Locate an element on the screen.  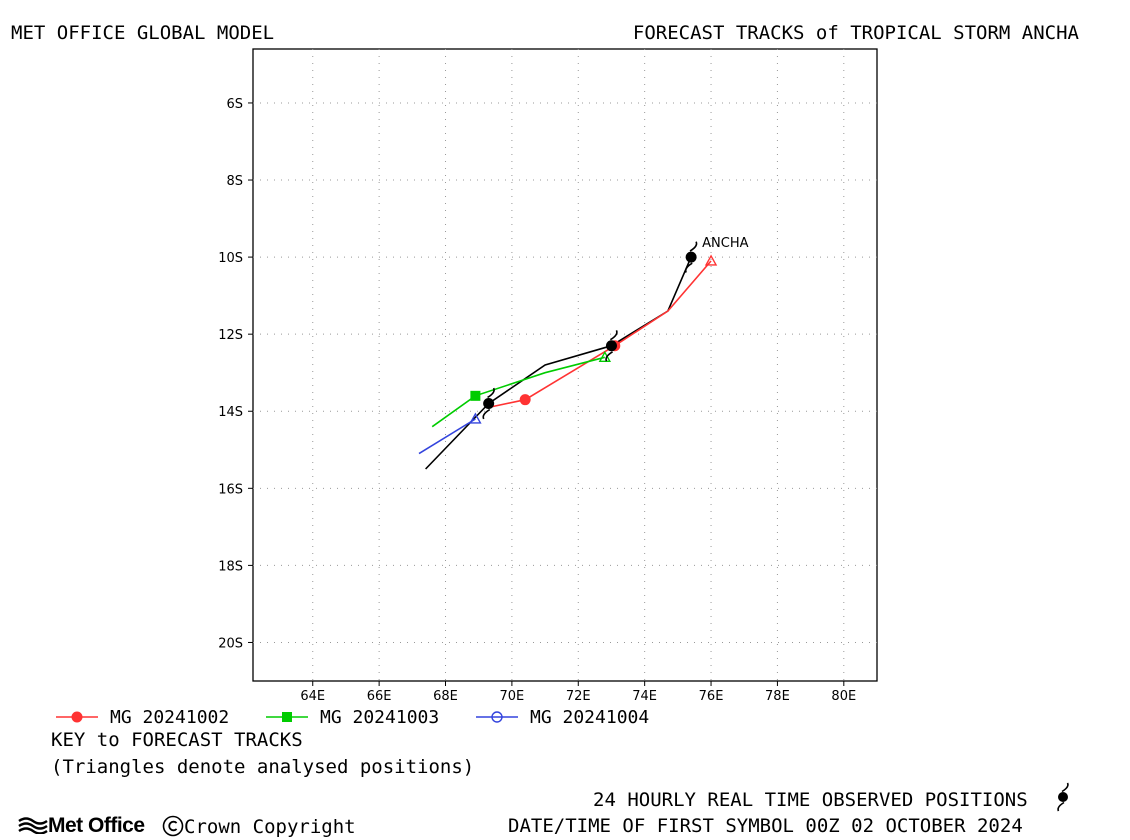
legend-label-mg-20241003: MG 20241003 is located at coordinates (380, 717).